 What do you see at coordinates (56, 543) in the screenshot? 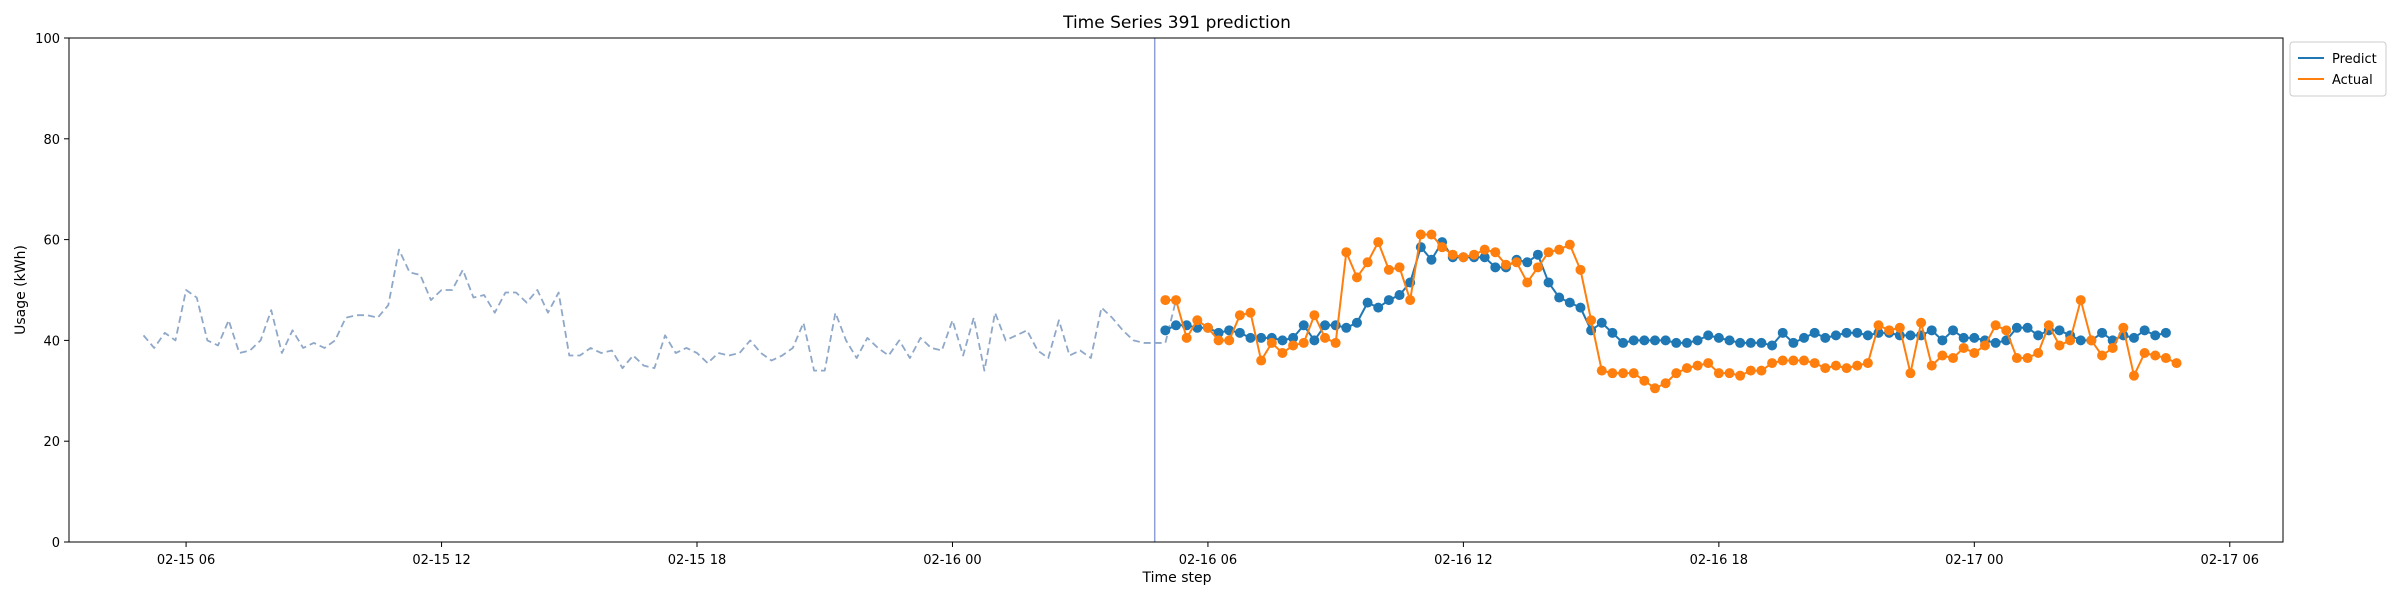
I see `y-tick-label: 0` at bounding box center [56, 543].